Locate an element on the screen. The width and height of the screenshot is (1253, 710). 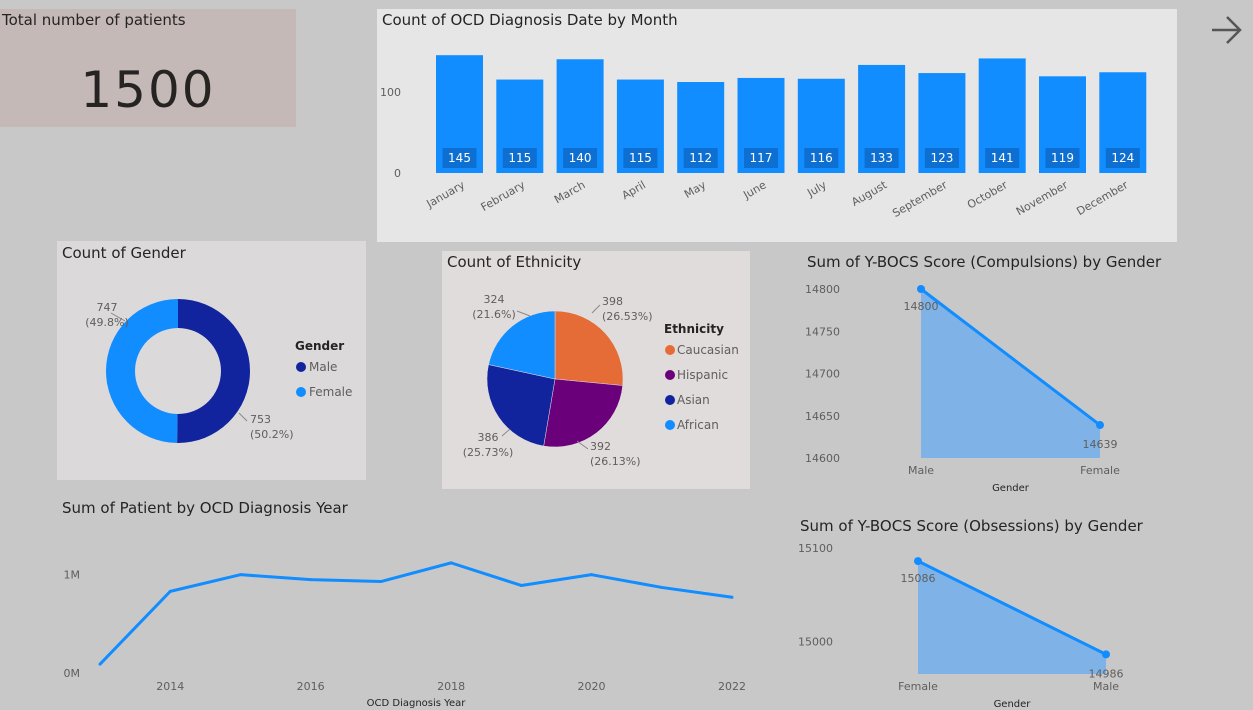
slice-count-label: 747 is located at coordinates (107, 307).